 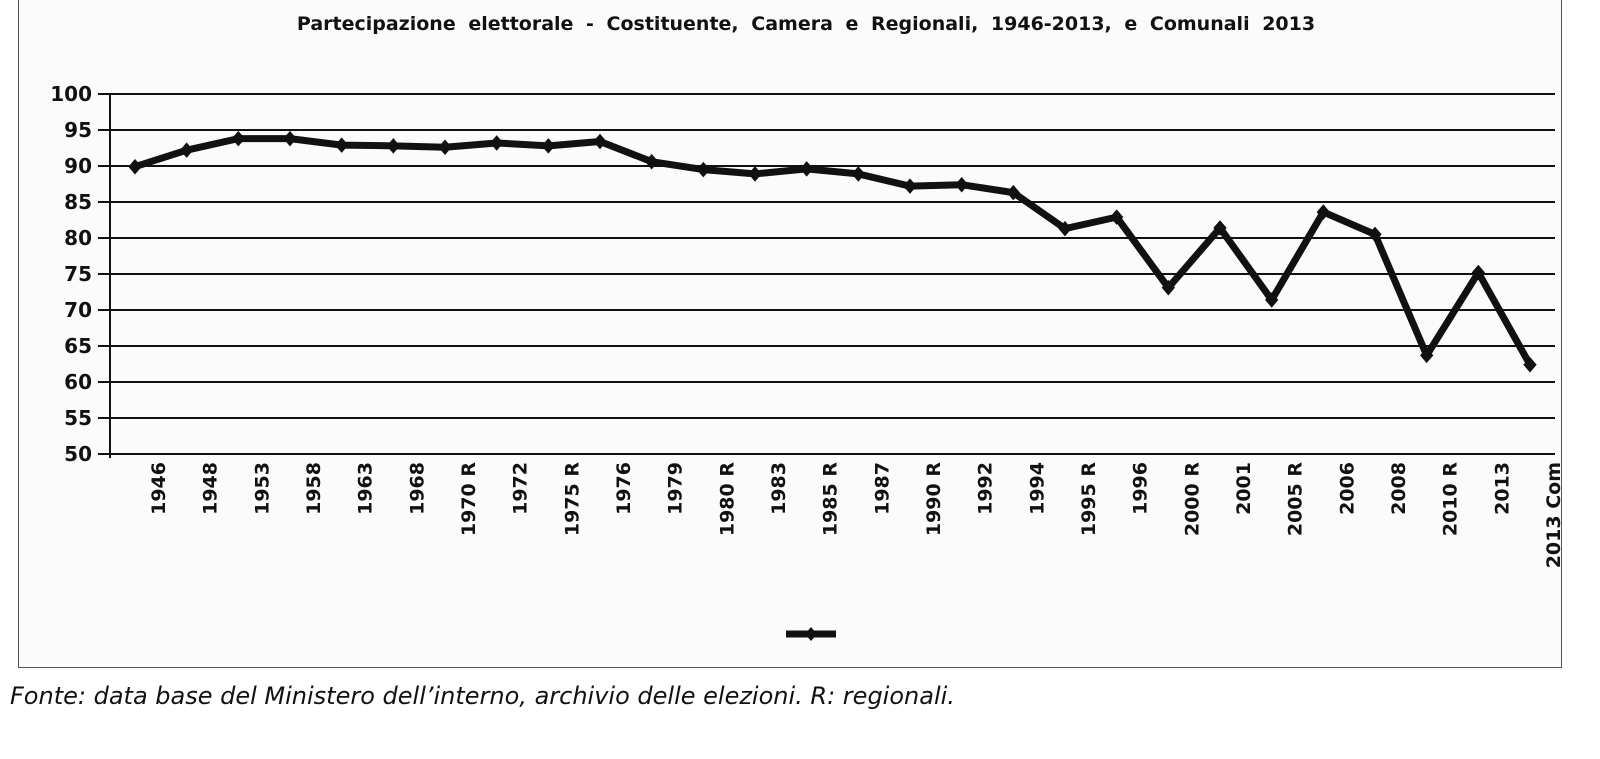 What do you see at coordinates (78, 238) in the screenshot?
I see `y-tick-label: 80` at bounding box center [78, 238].